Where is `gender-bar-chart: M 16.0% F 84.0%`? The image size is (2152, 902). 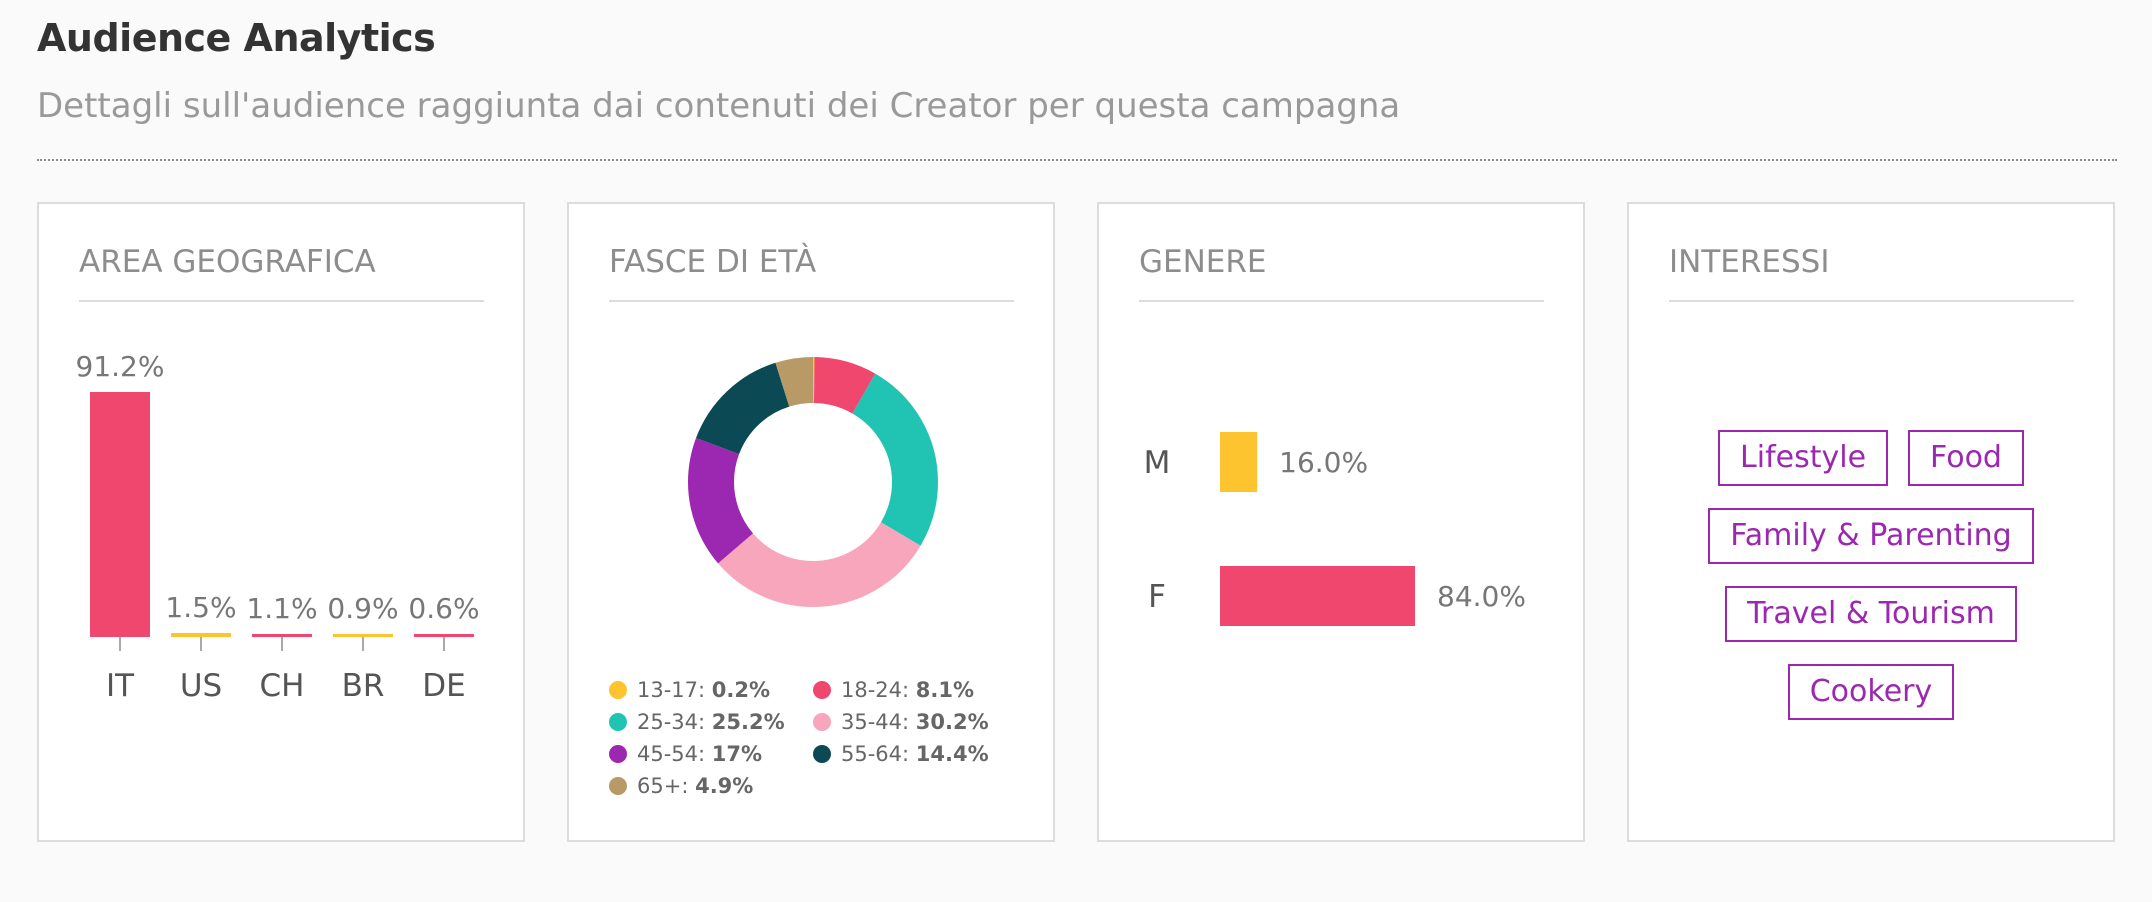
gender-bar-chart: M 16.0% F 84.0% is located at coordinates (1335, 529).